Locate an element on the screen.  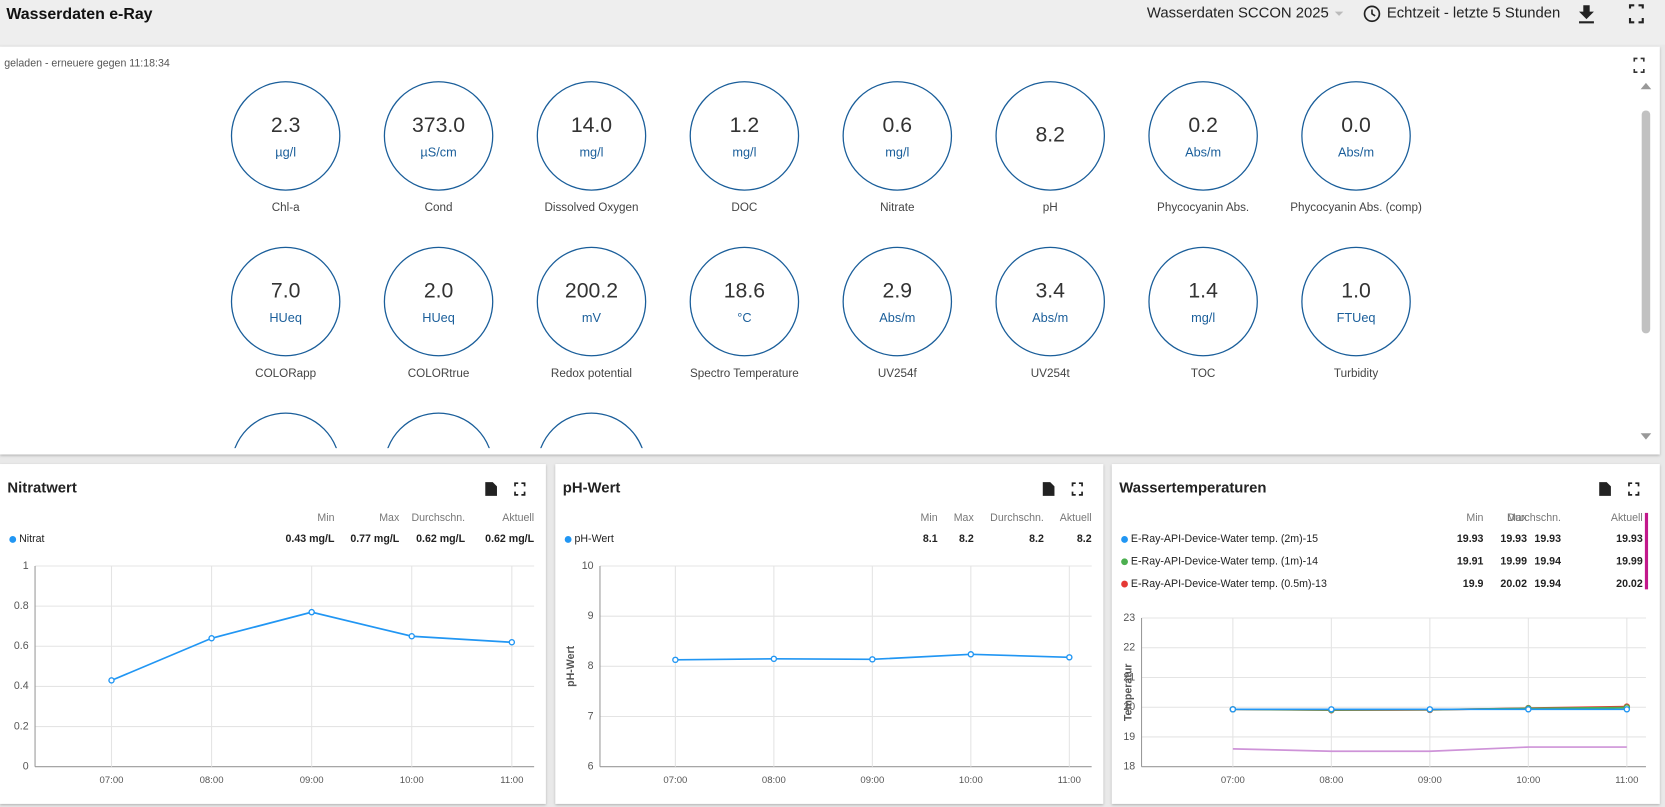
legend-label: Nitrat is located at coordinates (31, 539).